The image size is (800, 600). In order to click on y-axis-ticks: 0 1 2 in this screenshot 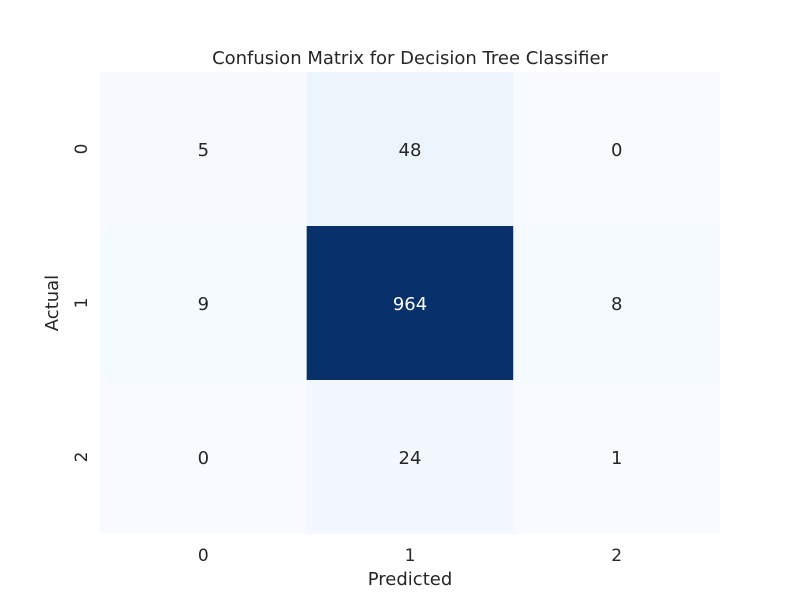, I will do `click(82, 303)`.